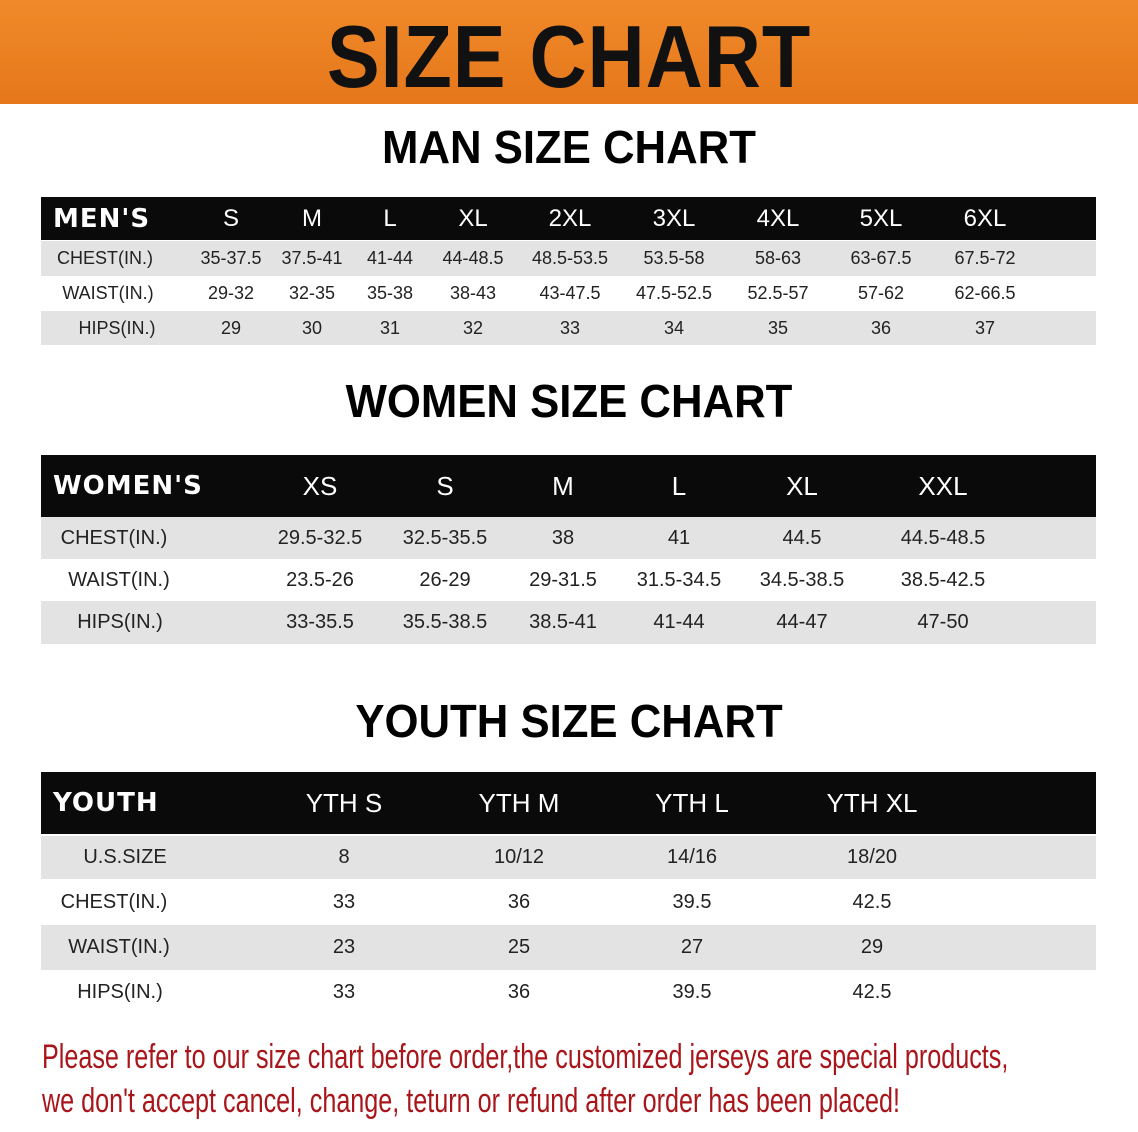 Image resolution: width=1138 pixels, height=1132 pixels. Describe the element at coordinates (568, 803) in the screenshot. I see `youth-header-row: YOUTH YTH S YTH M YTH L YTH XL` at that location.